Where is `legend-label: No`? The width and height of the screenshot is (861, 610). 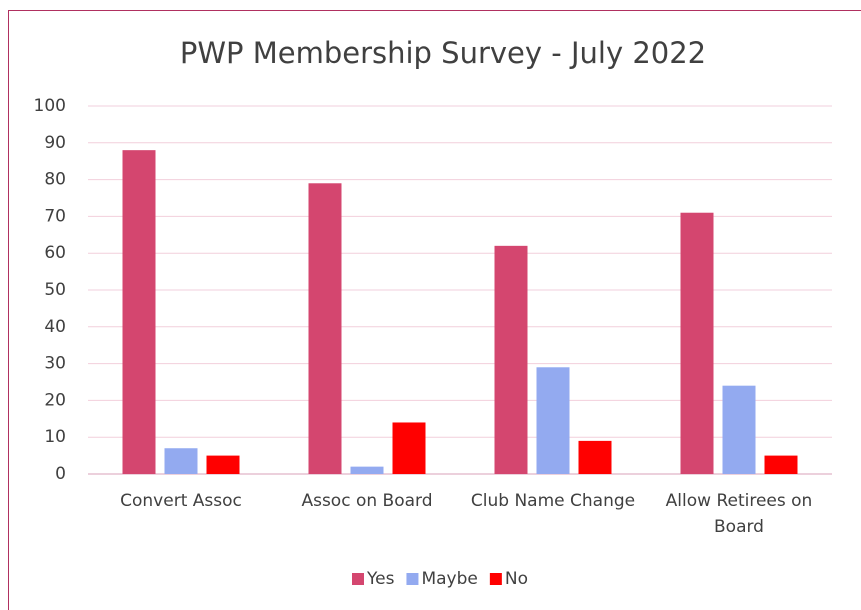 legend-label: No is located at coordinates (516, 579).